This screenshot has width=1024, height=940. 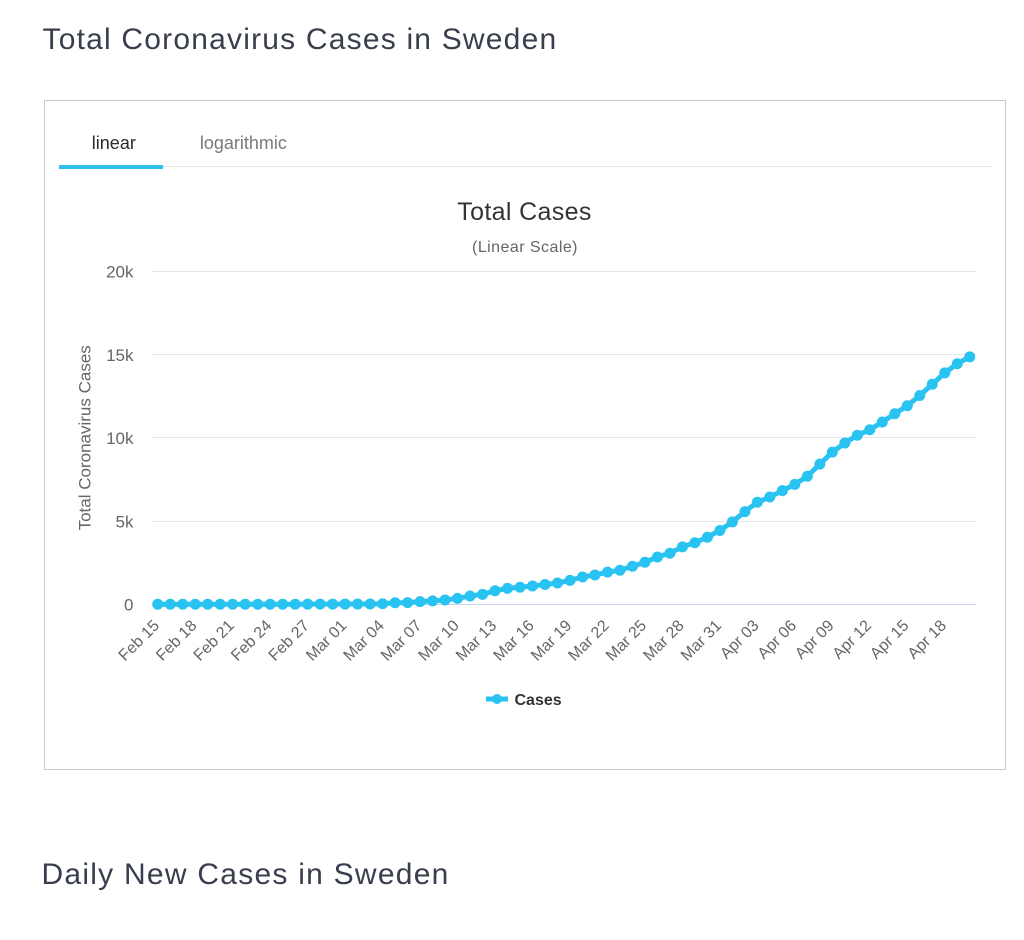 What do you see at coordinates (364, 640) in the screenshot?
I see `svg-text: Mar 04` at bounding box center [364, 640].